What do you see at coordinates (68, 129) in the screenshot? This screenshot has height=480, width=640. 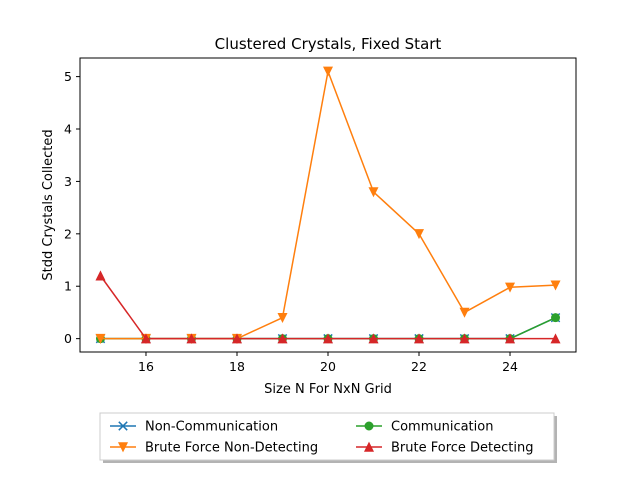 I see `y-tick-label: 4` at bounding box center [68, 129].